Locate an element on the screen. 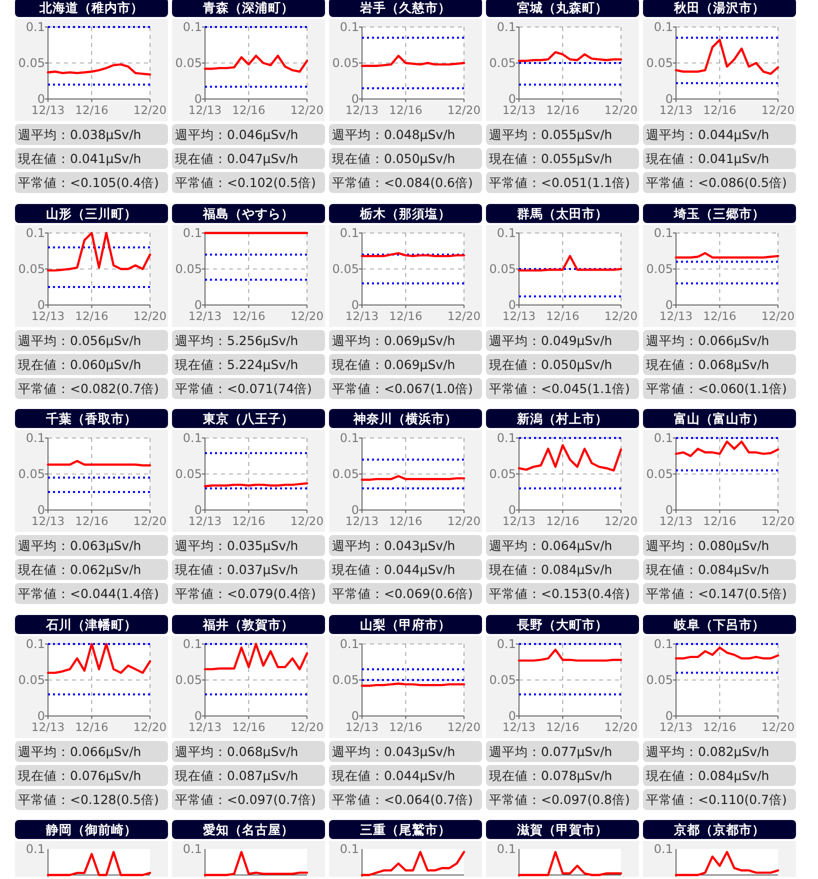  chart-title: 神奈川（横浜市） is located at coordinates (405, 418).